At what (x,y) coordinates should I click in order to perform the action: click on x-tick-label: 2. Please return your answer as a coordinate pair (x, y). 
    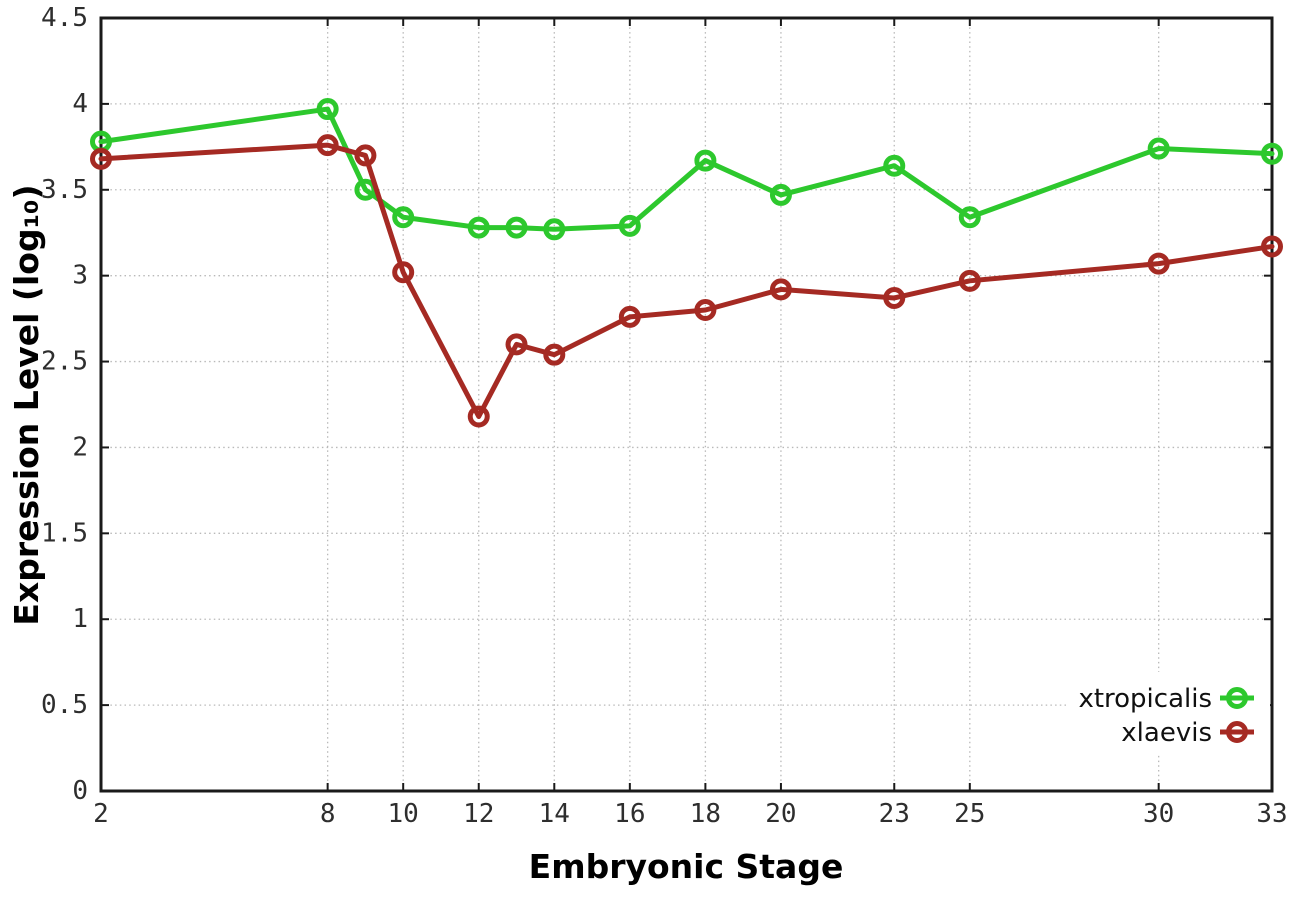
    Looking at the image, I should click on (101, 814).